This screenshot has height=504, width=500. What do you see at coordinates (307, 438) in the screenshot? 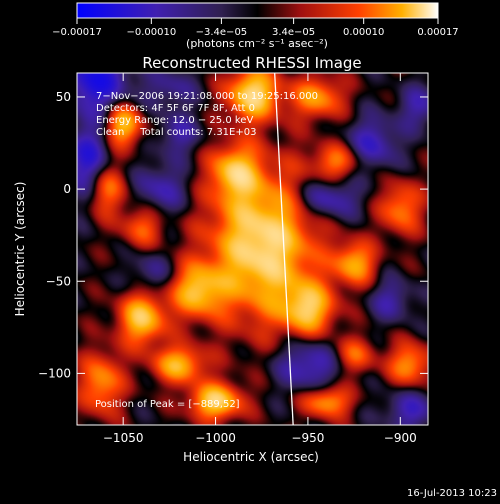
I see `x-tick-label: −950` at bounding box center [307, 438].